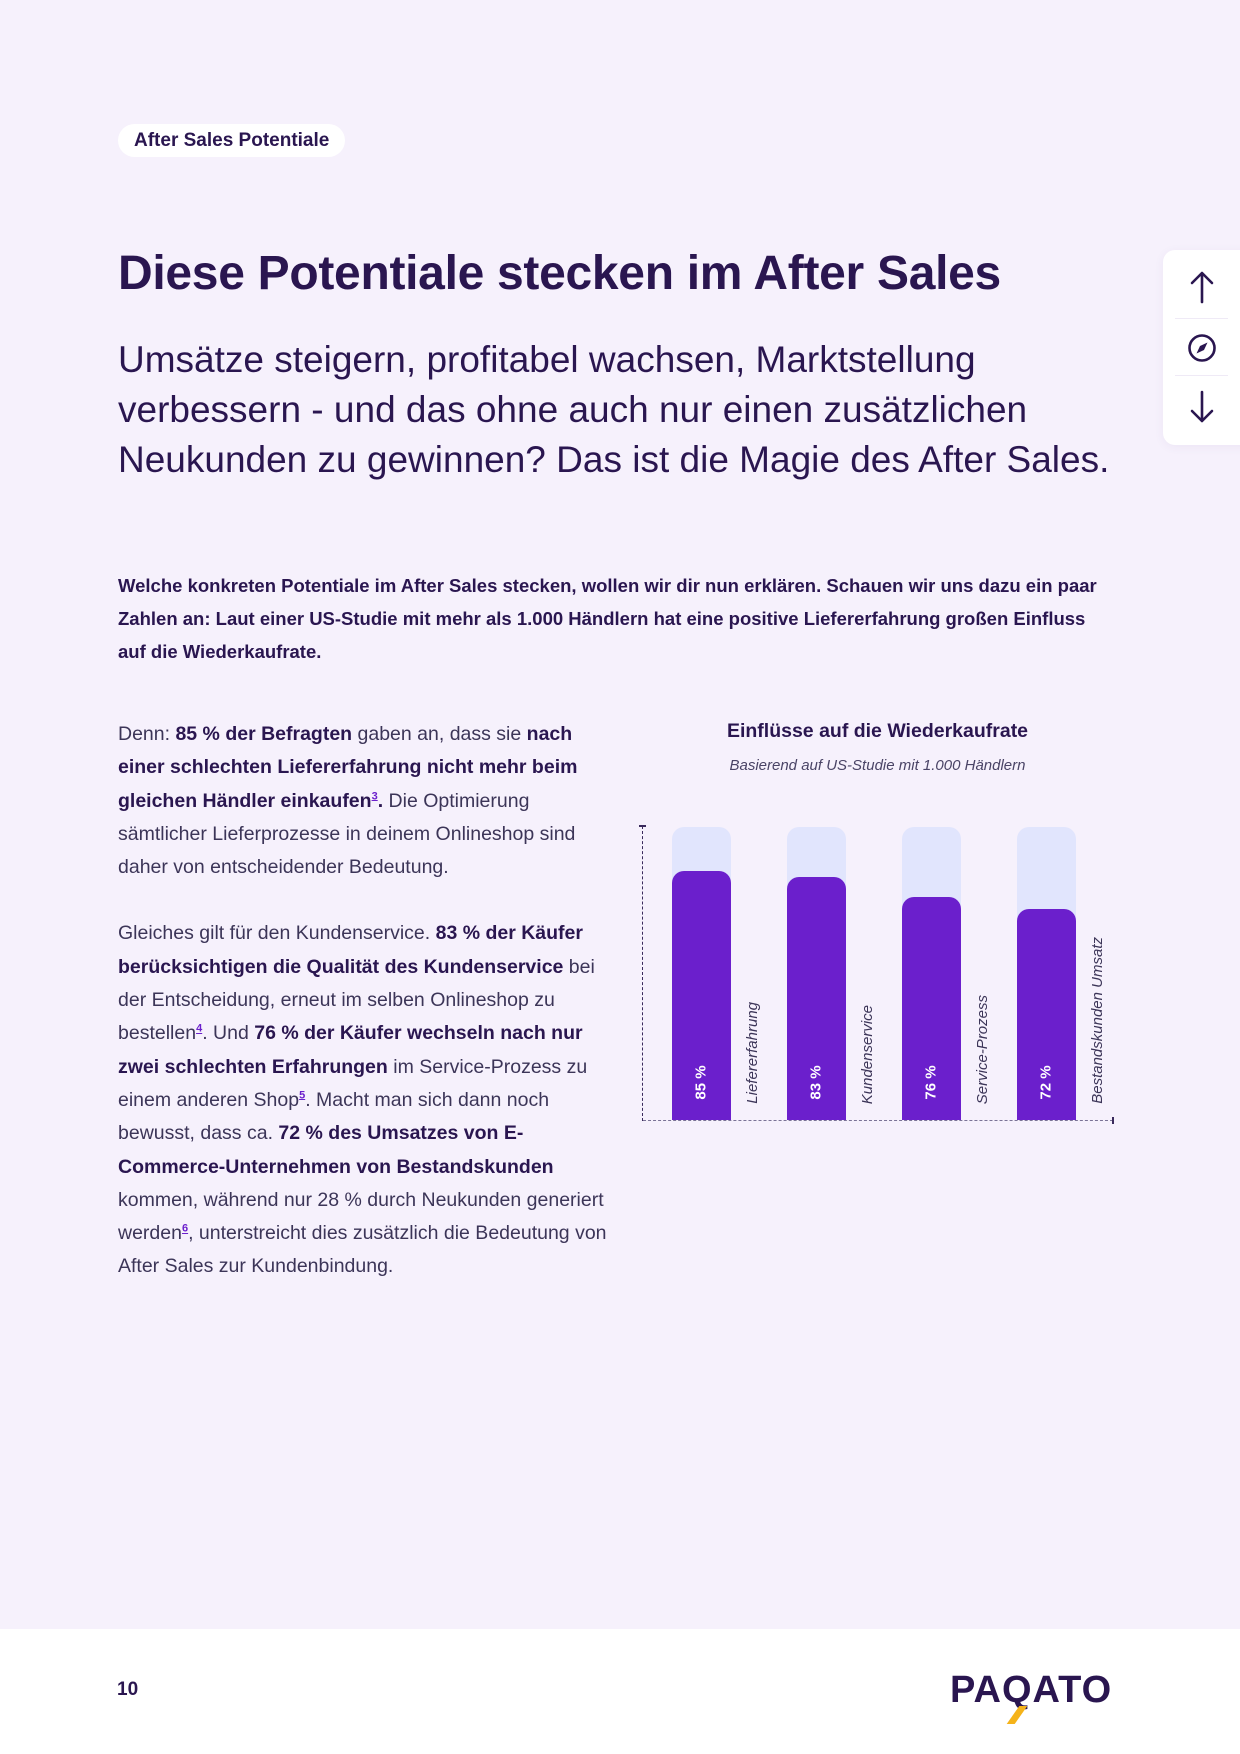 The image size is (1240, 1754). Describe the element at coordinates (701, 1082) in the screenshot. I see `bar-value-label: 85 %` at that location.